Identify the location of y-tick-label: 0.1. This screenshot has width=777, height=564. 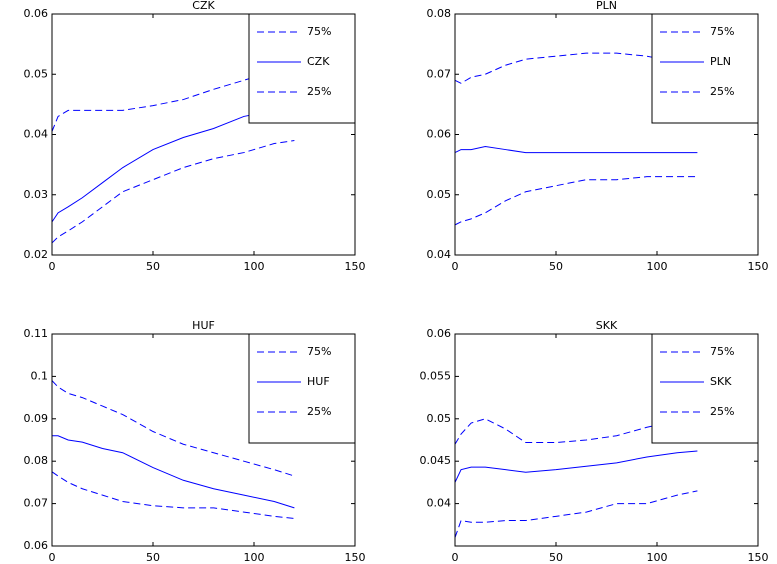
(40, 375).